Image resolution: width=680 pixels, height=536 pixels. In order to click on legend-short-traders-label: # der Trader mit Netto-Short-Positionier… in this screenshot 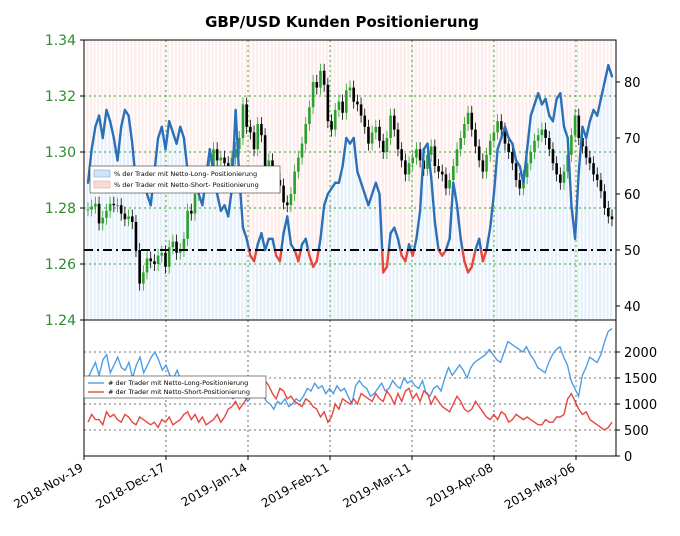, I will do `click(179, 392)`.